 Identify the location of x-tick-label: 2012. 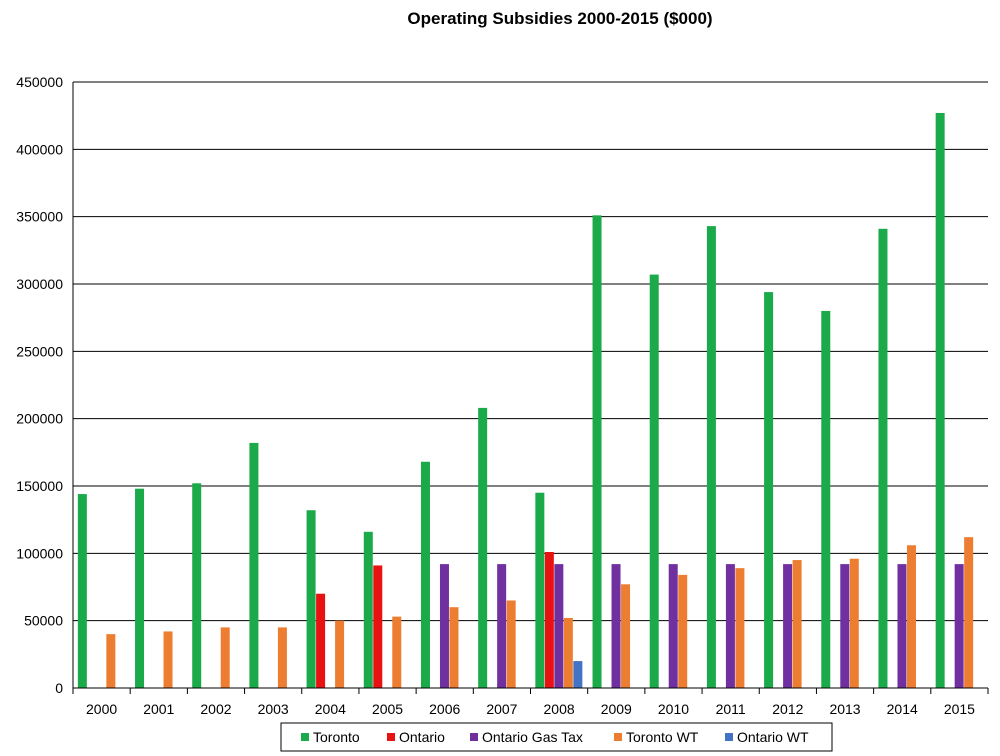
(787, 709).